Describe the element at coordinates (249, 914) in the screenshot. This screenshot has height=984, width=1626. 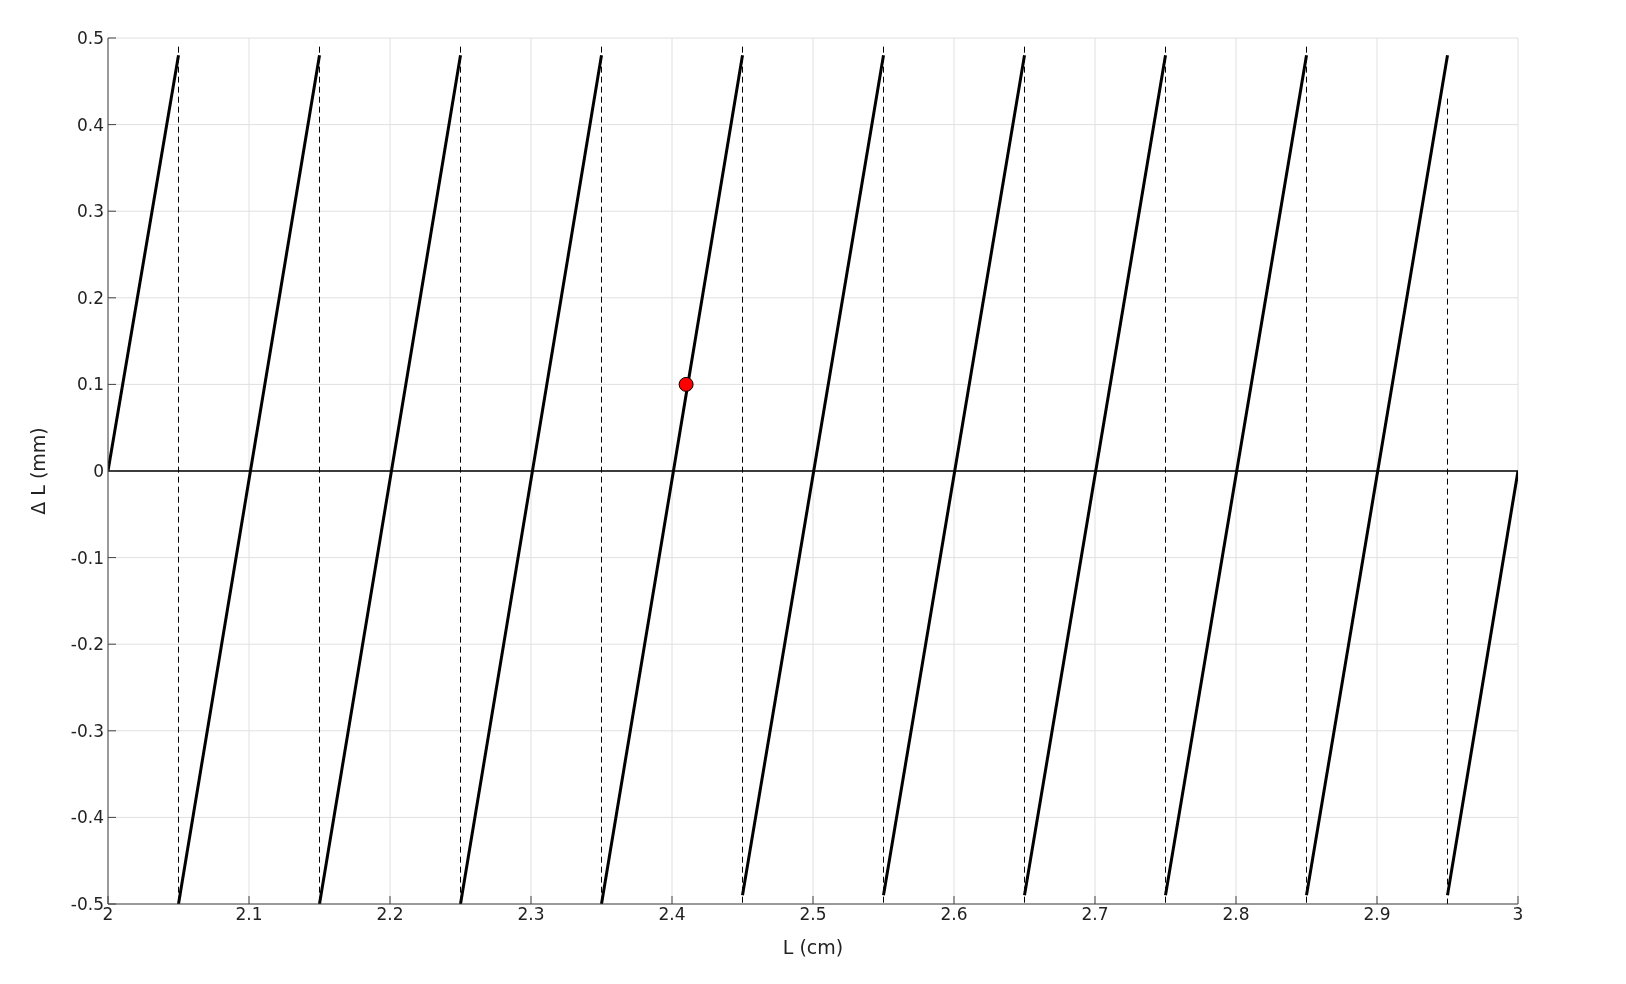
I see `x-tick-label: 2.1` at that location.